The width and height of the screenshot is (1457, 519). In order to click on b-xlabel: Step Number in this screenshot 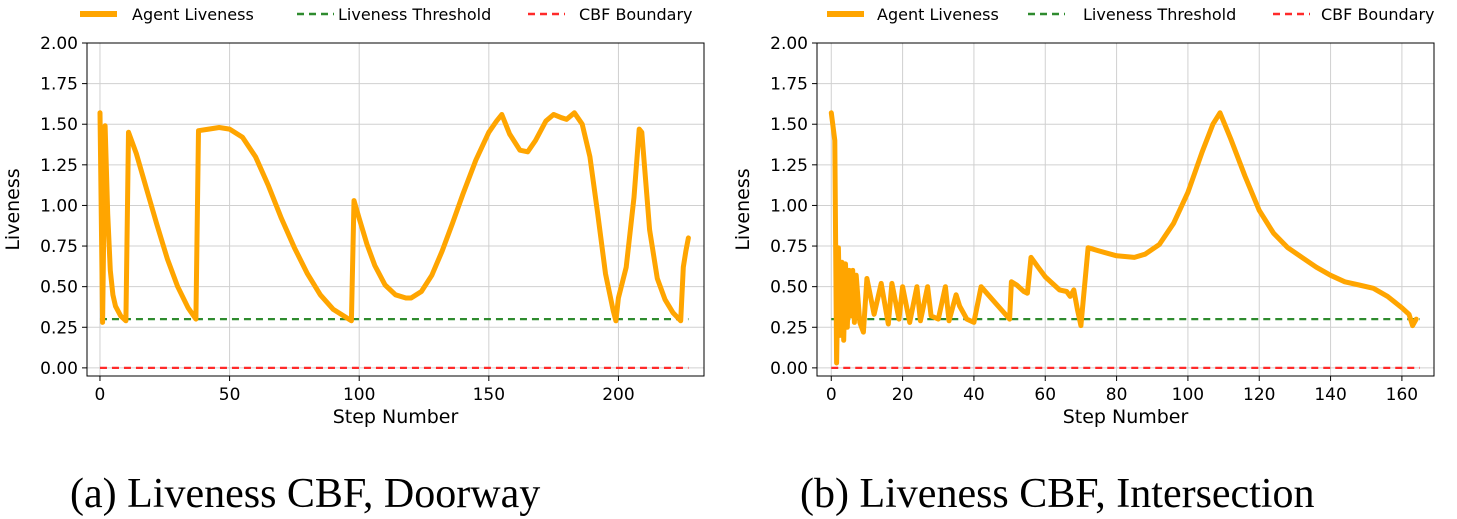, I will do `click(1126, 417)`.